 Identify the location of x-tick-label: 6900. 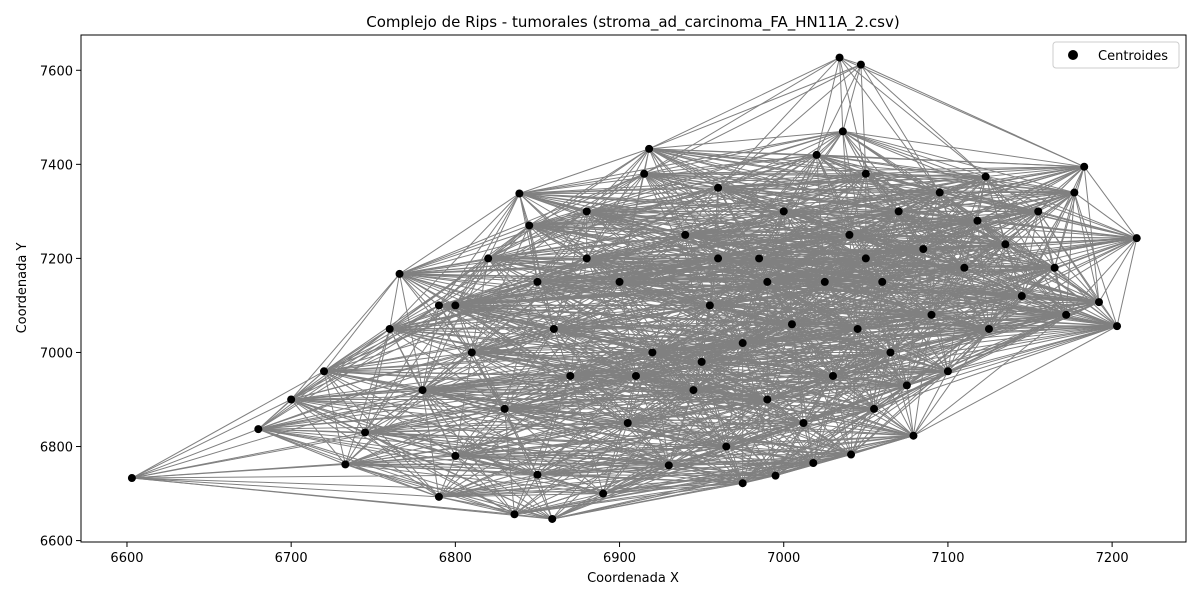
(619, 558).